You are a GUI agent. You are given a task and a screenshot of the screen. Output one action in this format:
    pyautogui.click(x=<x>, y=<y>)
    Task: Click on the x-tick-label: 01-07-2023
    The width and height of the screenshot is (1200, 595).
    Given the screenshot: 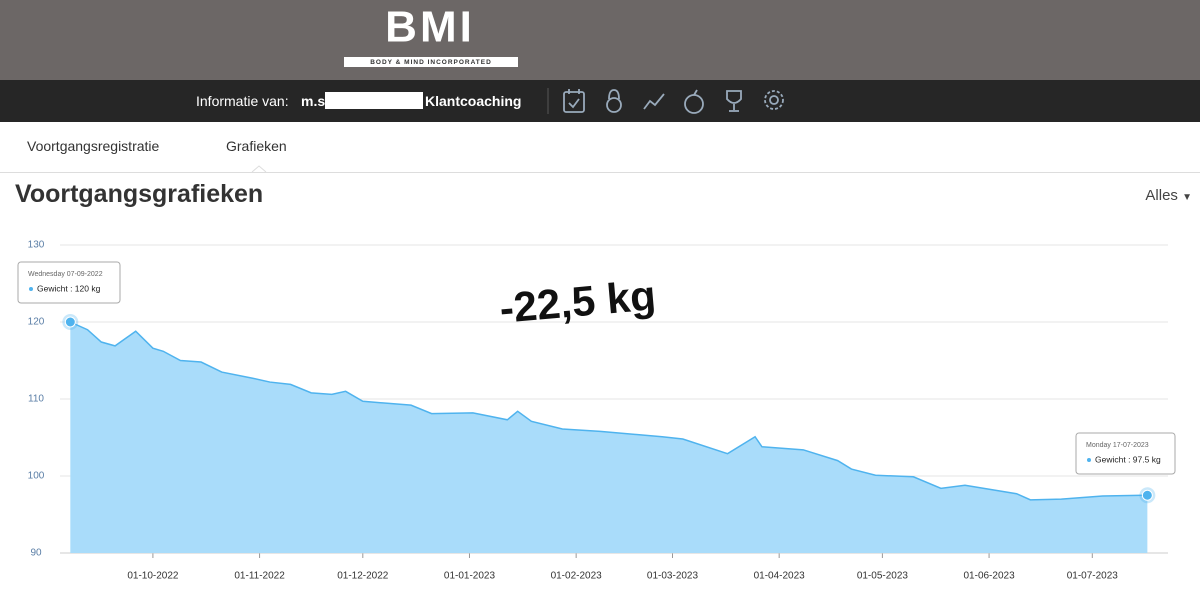 What is the action you would take?
    pyautogui.click(x=1093, y=576)
    